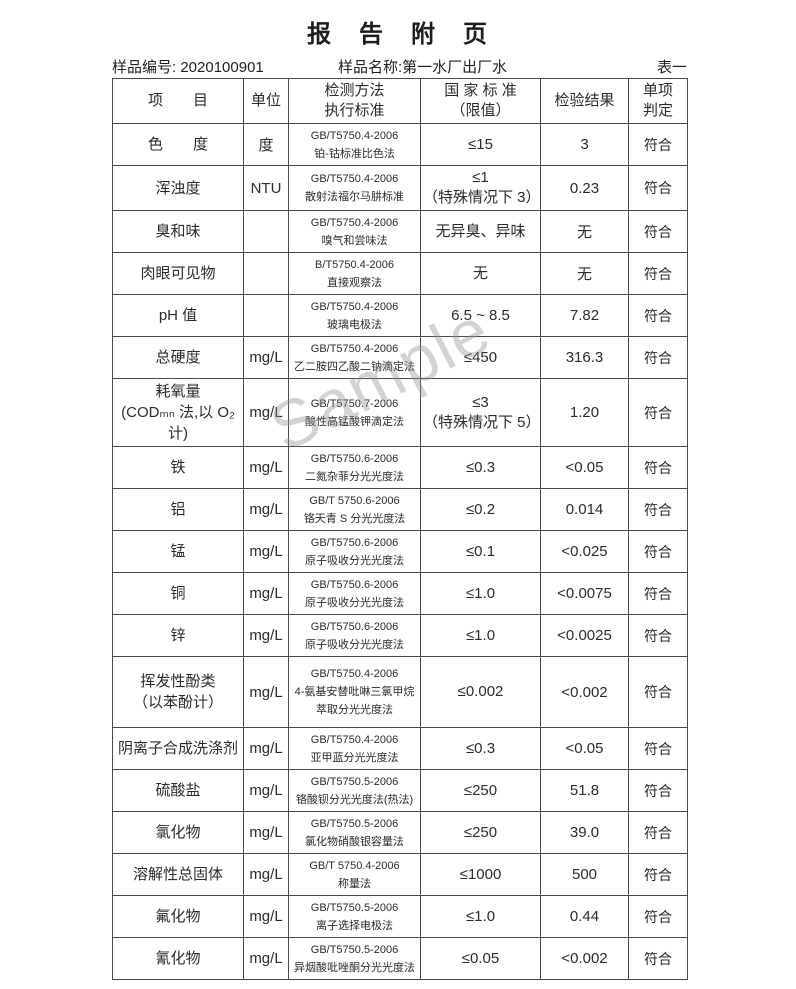 This screenshot has height=989, width=796. Describe the element at coordinates (178, 315) in the screenshot. I see `item-cell: pH 值` at that location.